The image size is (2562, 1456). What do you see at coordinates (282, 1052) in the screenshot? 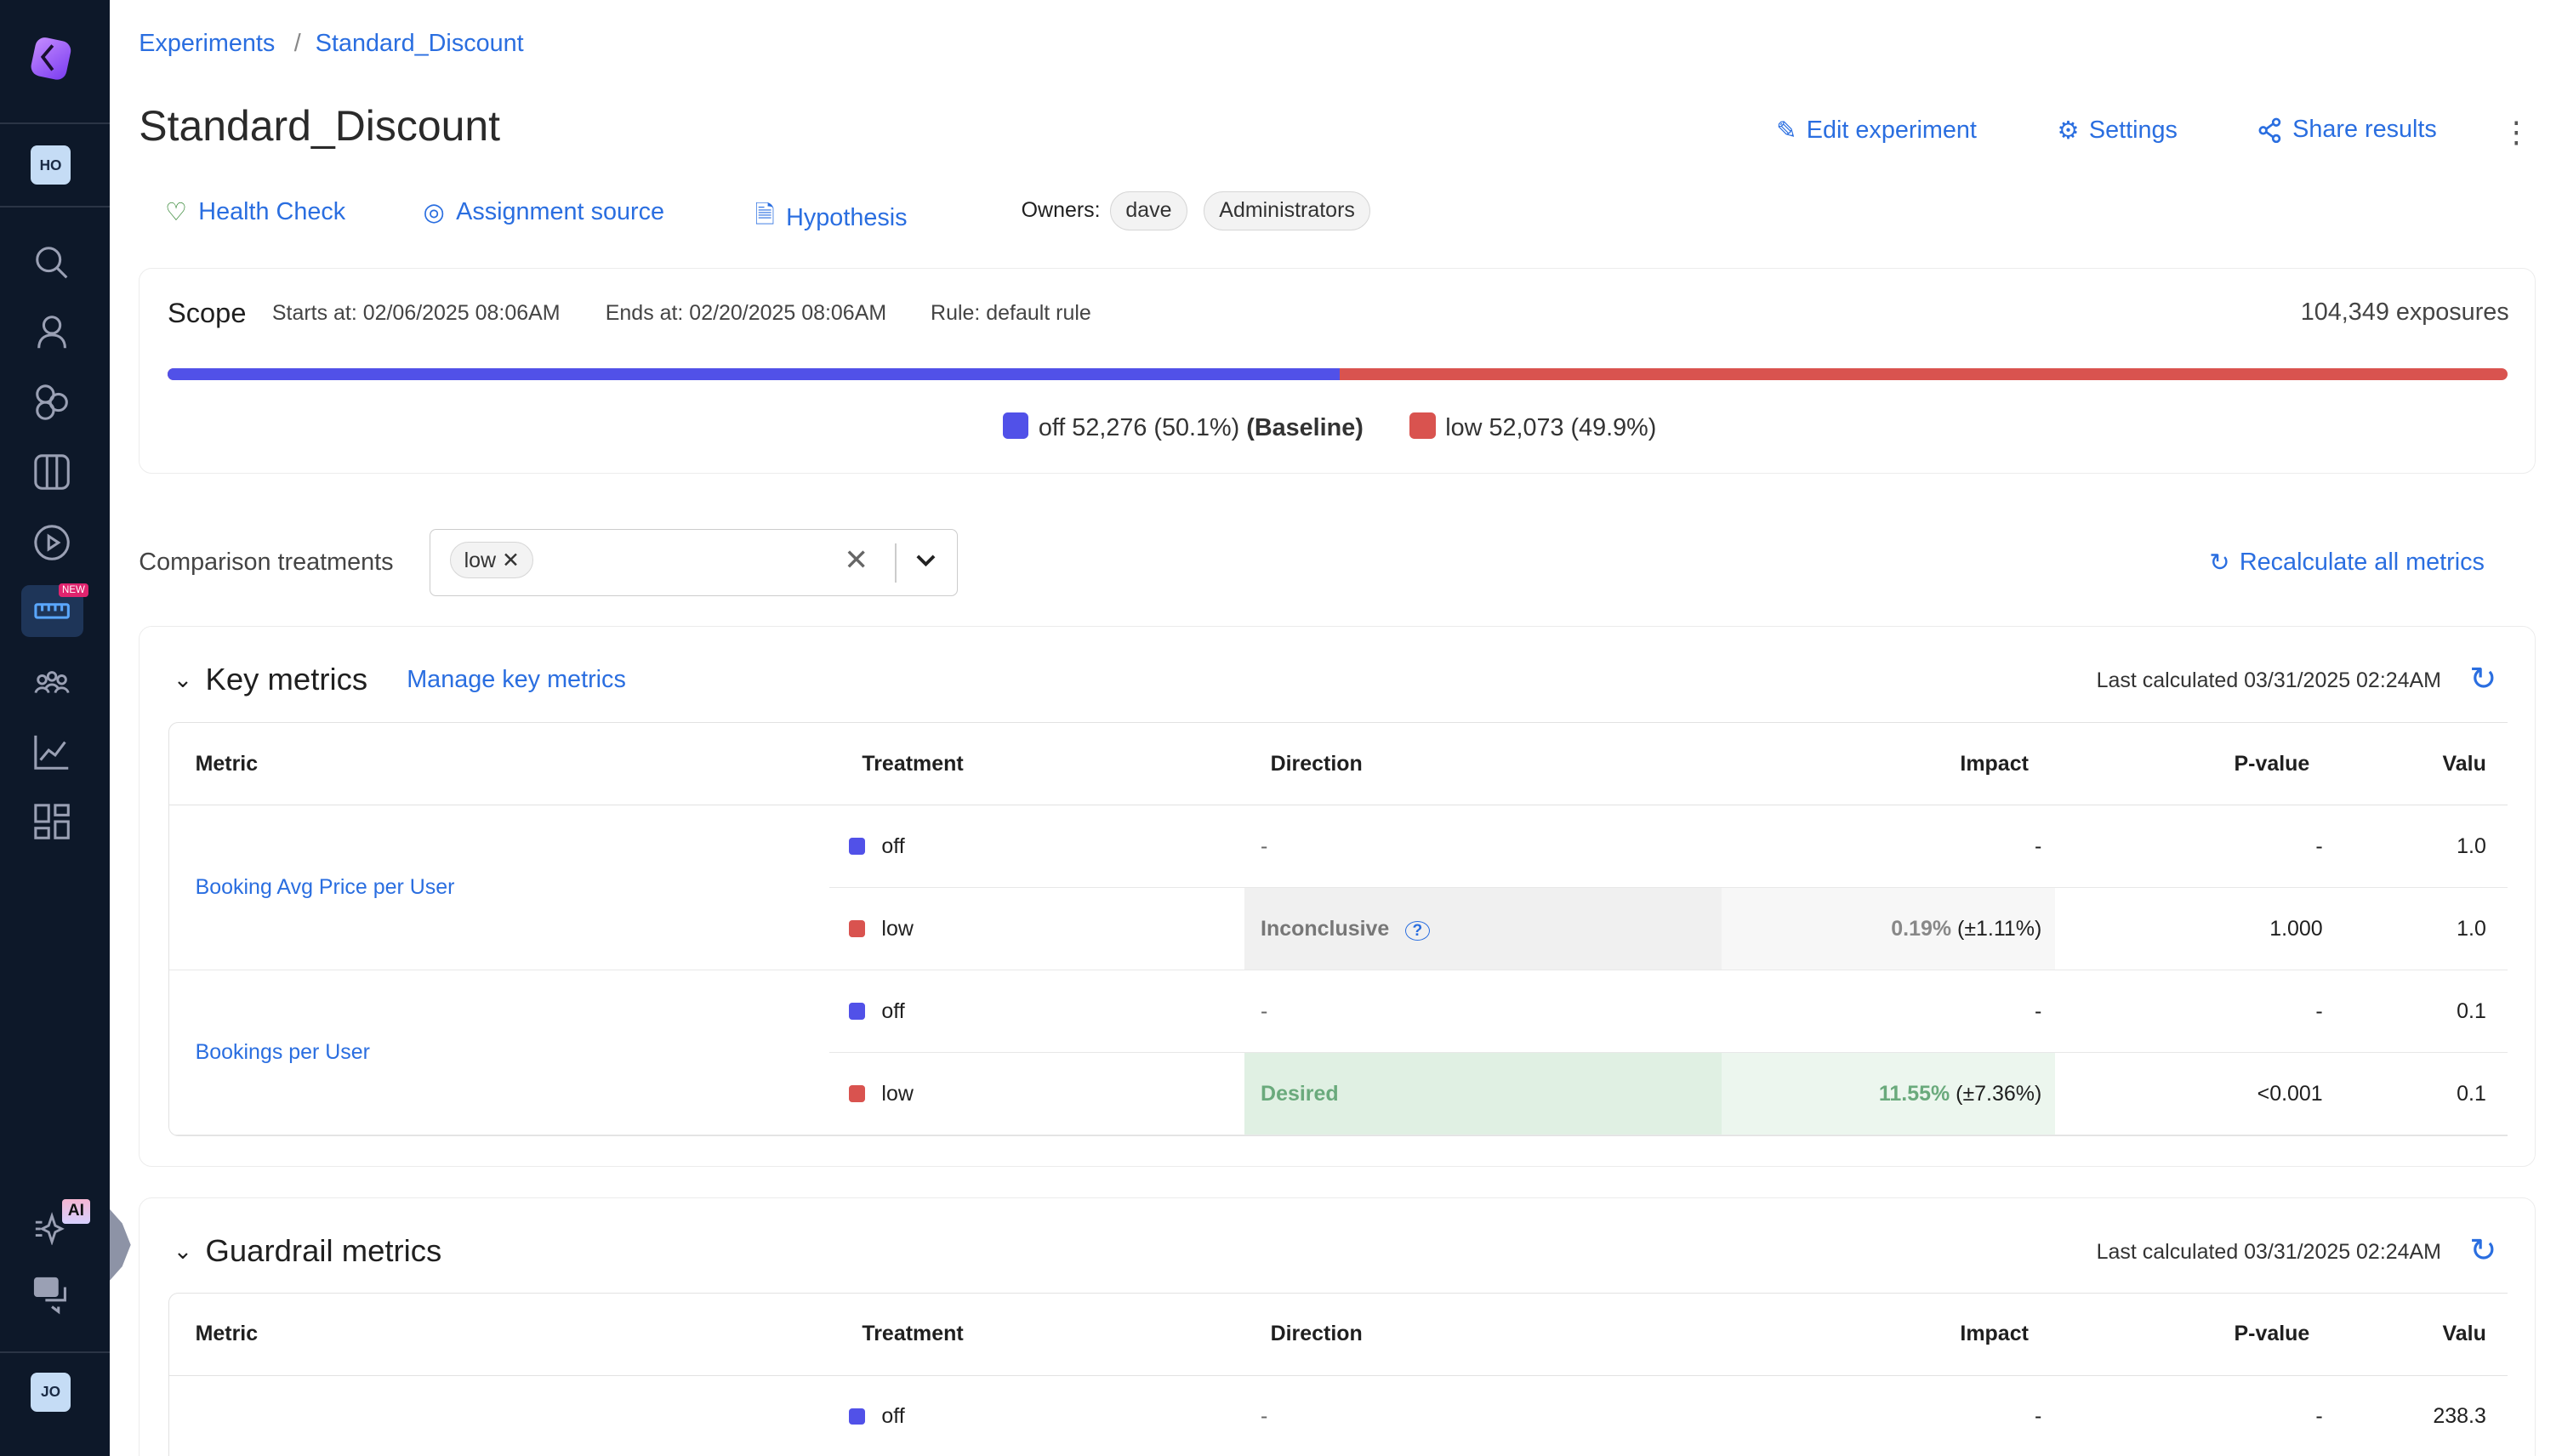
I see `metric-link: Bookings per User` at bounding box center [282, 1052].